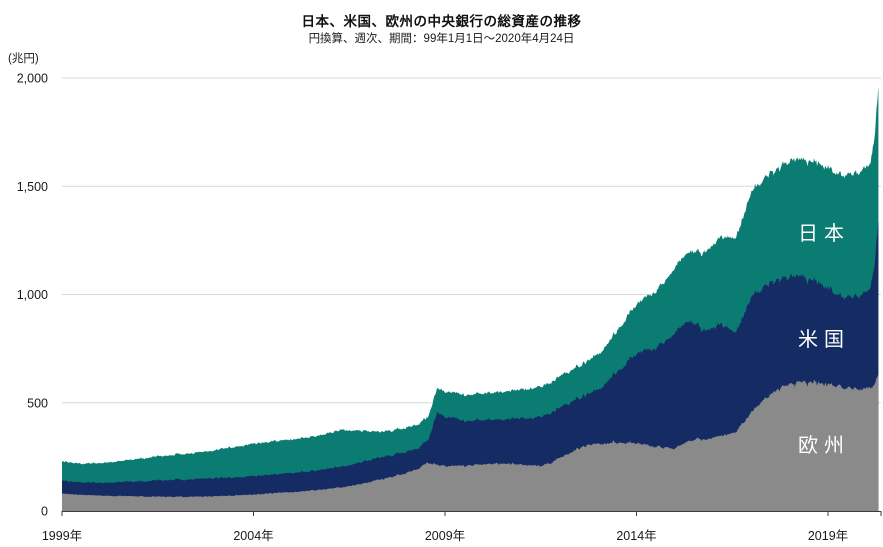 This screenshot has width=883, height=547. I want to click on y-tick-label: 0, so click(44, 512).